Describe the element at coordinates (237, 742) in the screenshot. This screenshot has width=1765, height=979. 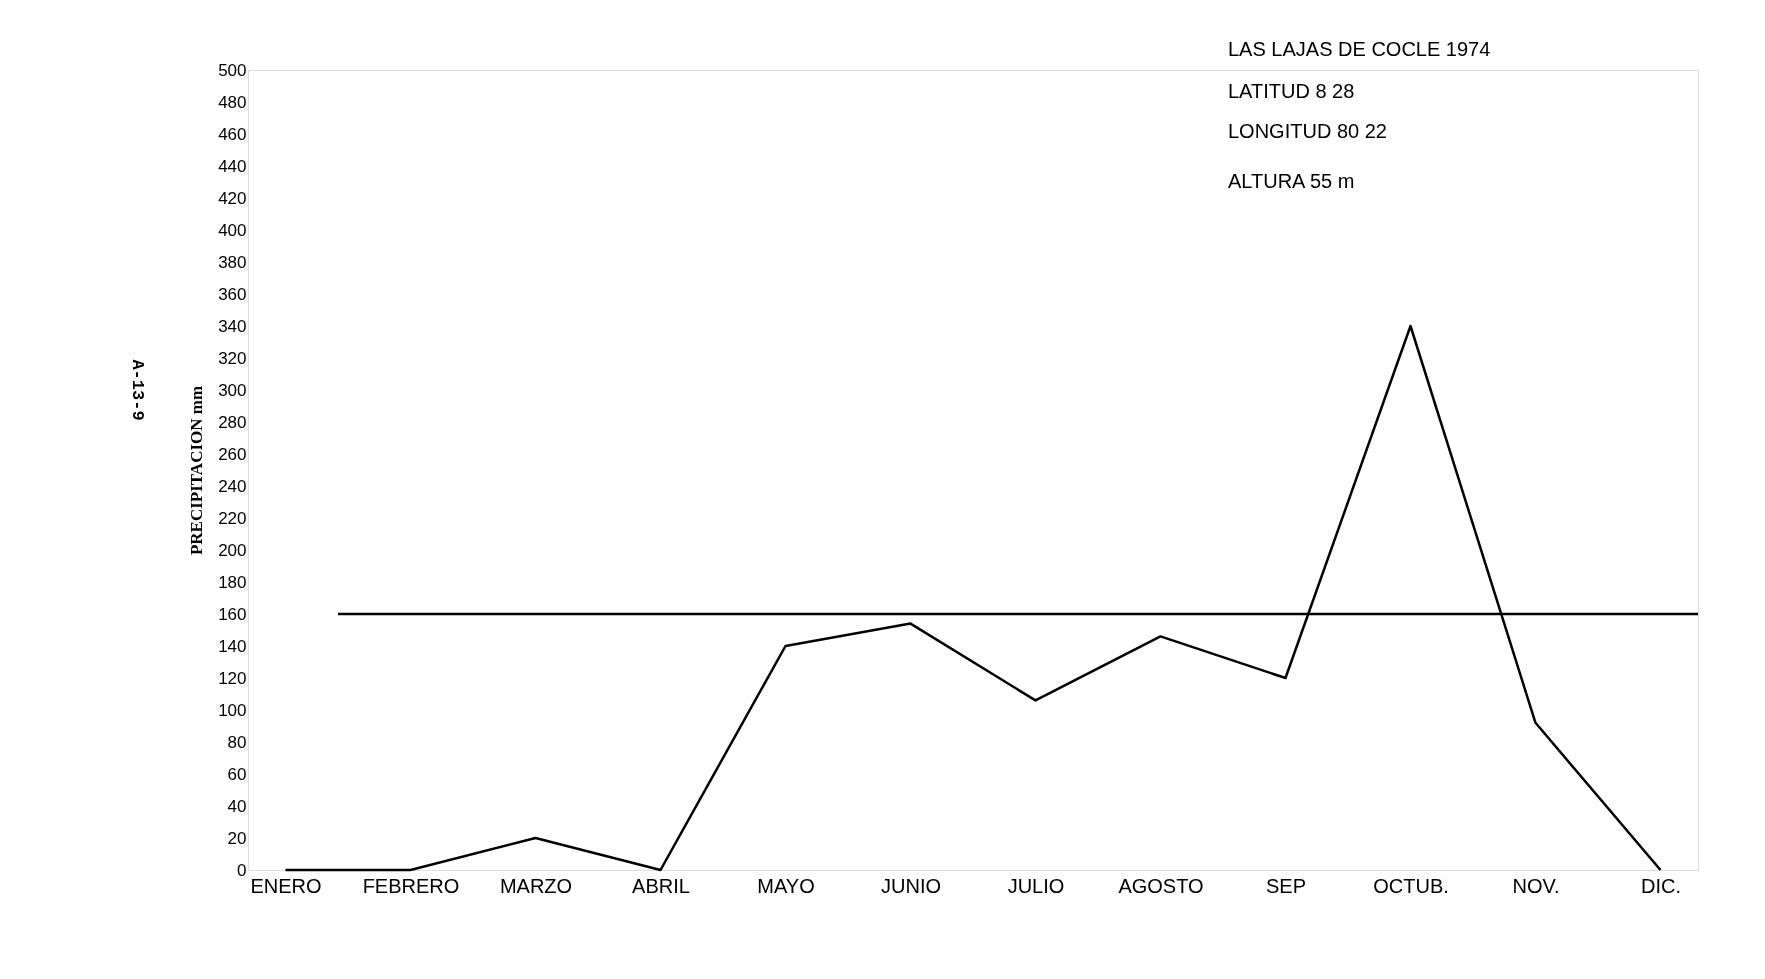
I see `y-tick-label: 80` at that location.